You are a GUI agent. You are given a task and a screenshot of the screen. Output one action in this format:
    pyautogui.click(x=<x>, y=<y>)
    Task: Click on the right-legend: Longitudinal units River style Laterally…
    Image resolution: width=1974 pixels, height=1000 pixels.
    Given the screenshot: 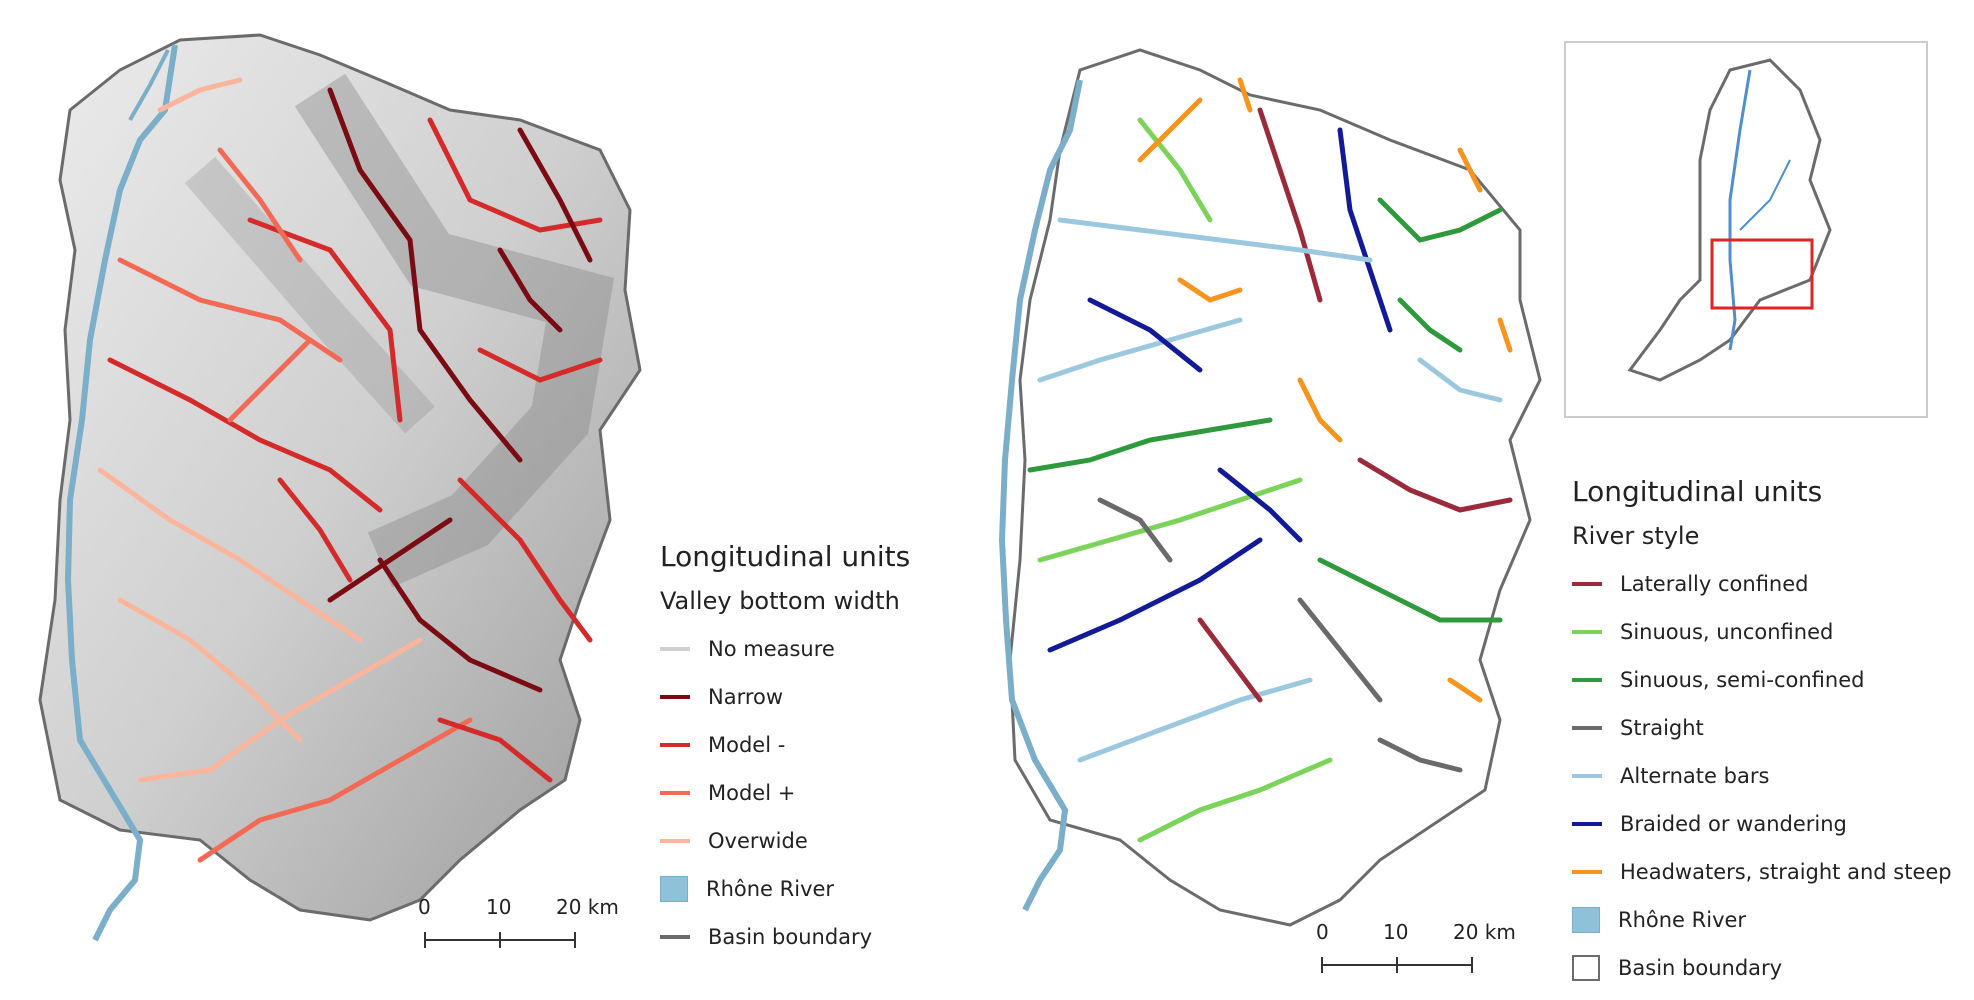 What is the action you would take?
    pyautogui.click(x=1762, y=733)
    